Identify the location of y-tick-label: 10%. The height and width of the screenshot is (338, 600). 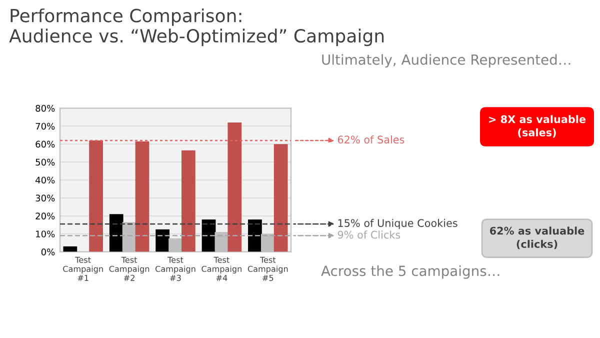
(45, 234).